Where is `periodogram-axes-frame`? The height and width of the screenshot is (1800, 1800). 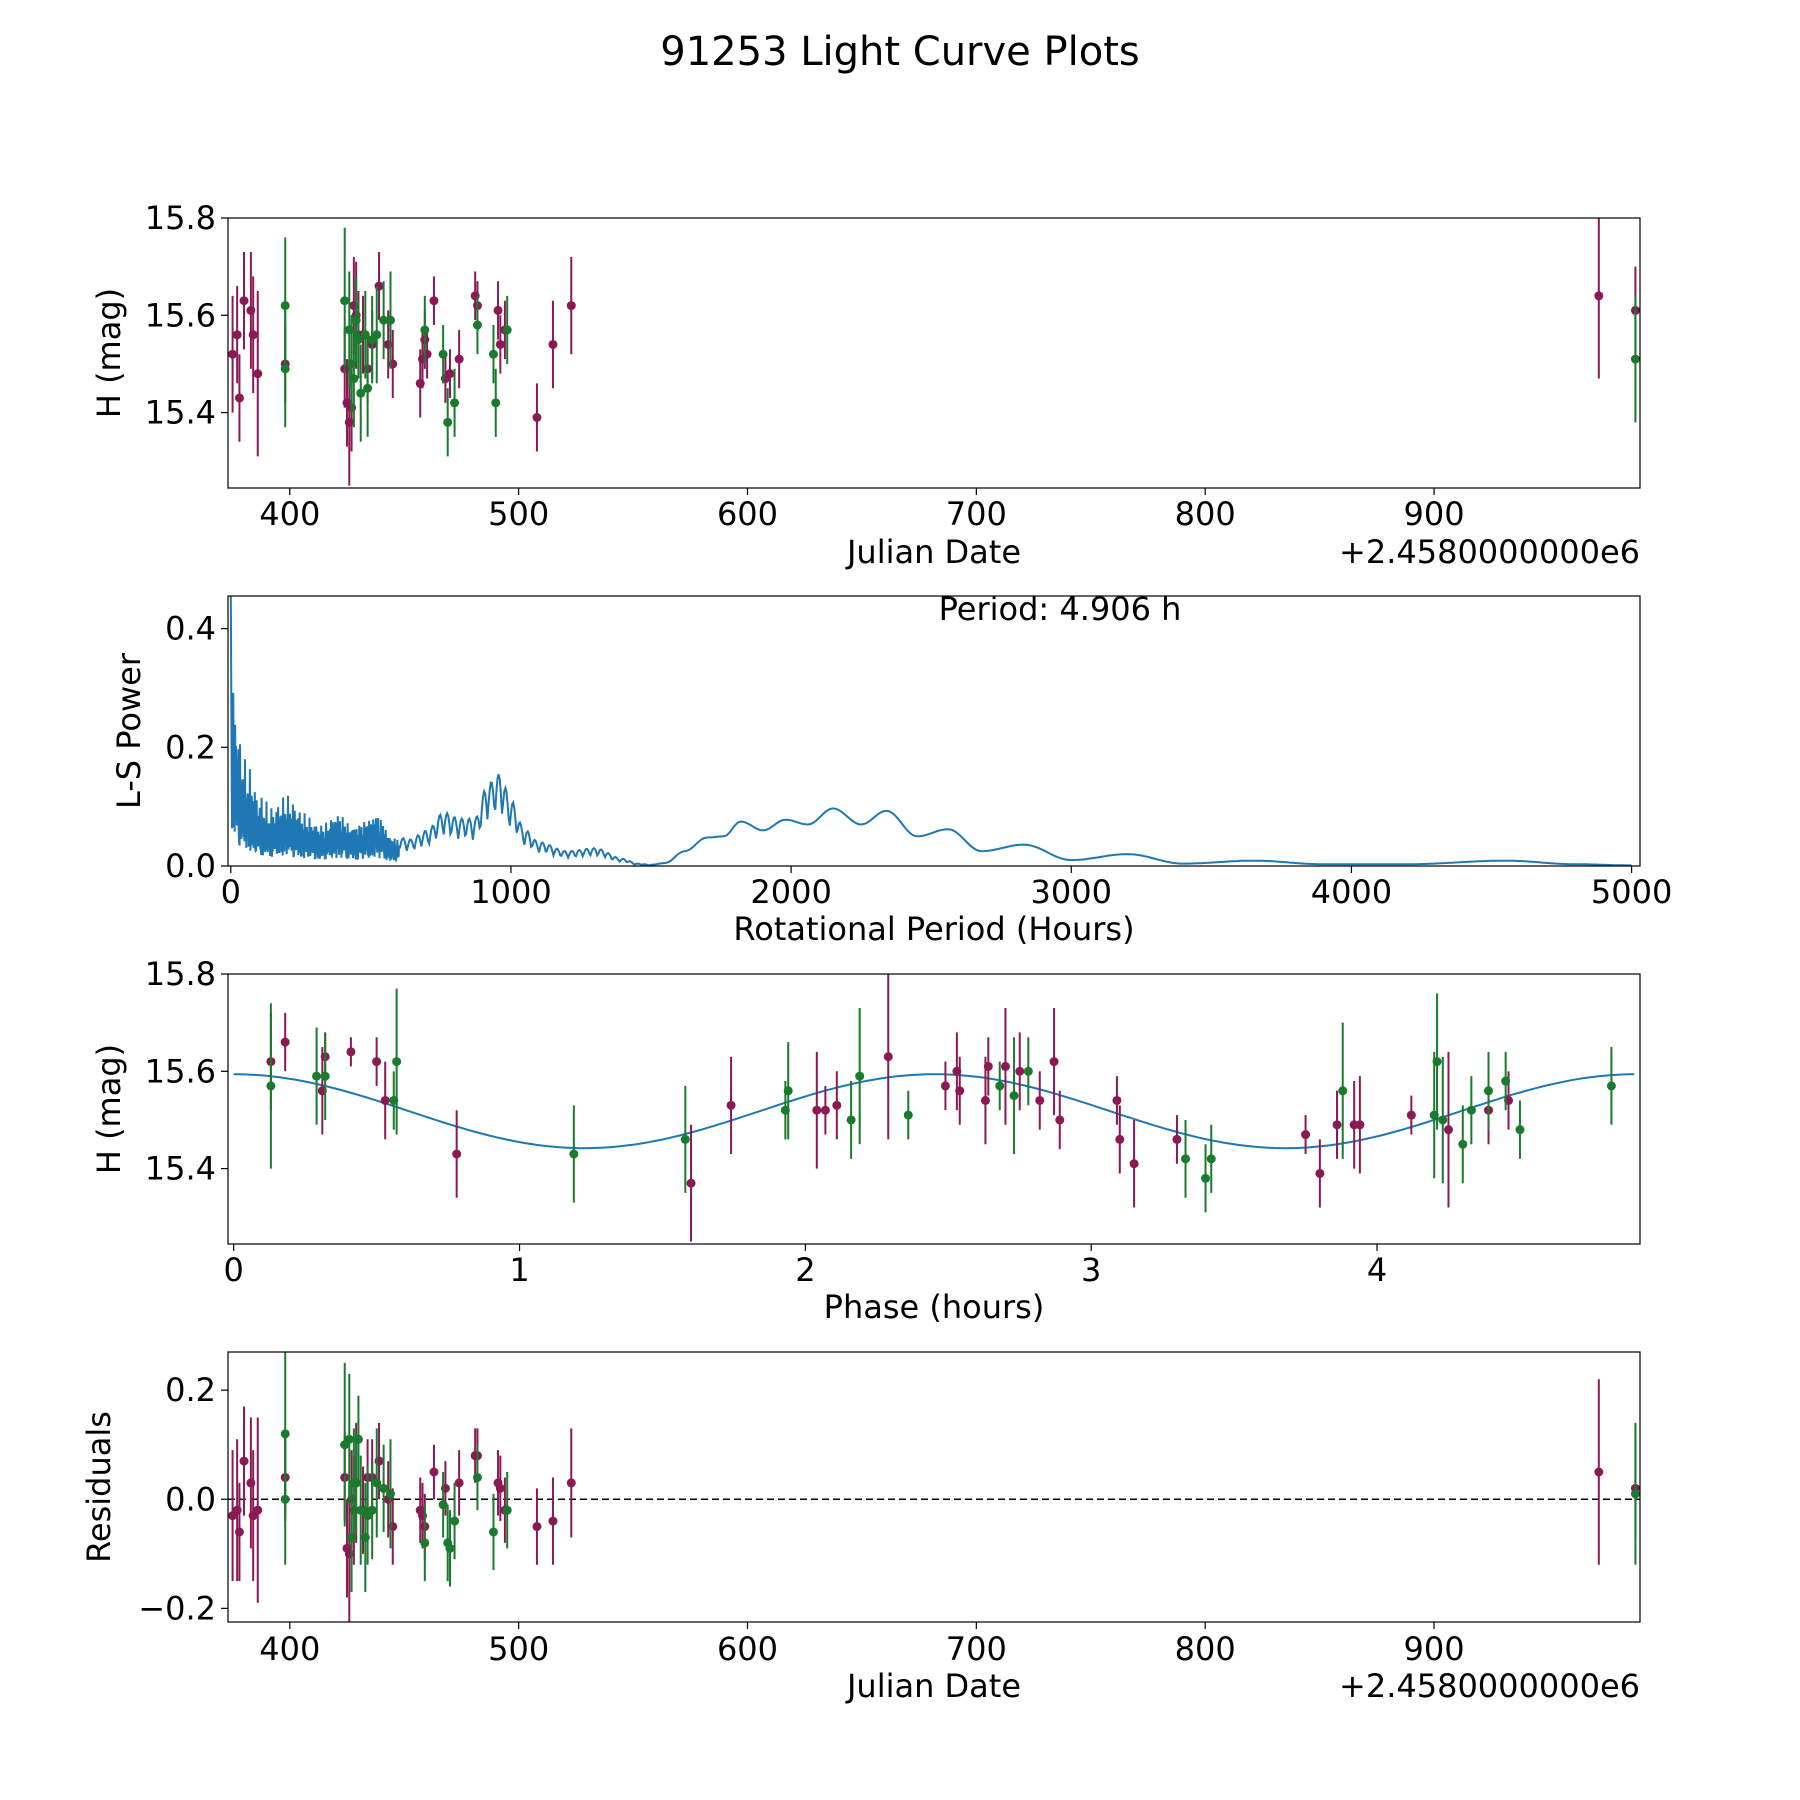
periodogram-axes-frame is located at coordinates (934, 731).